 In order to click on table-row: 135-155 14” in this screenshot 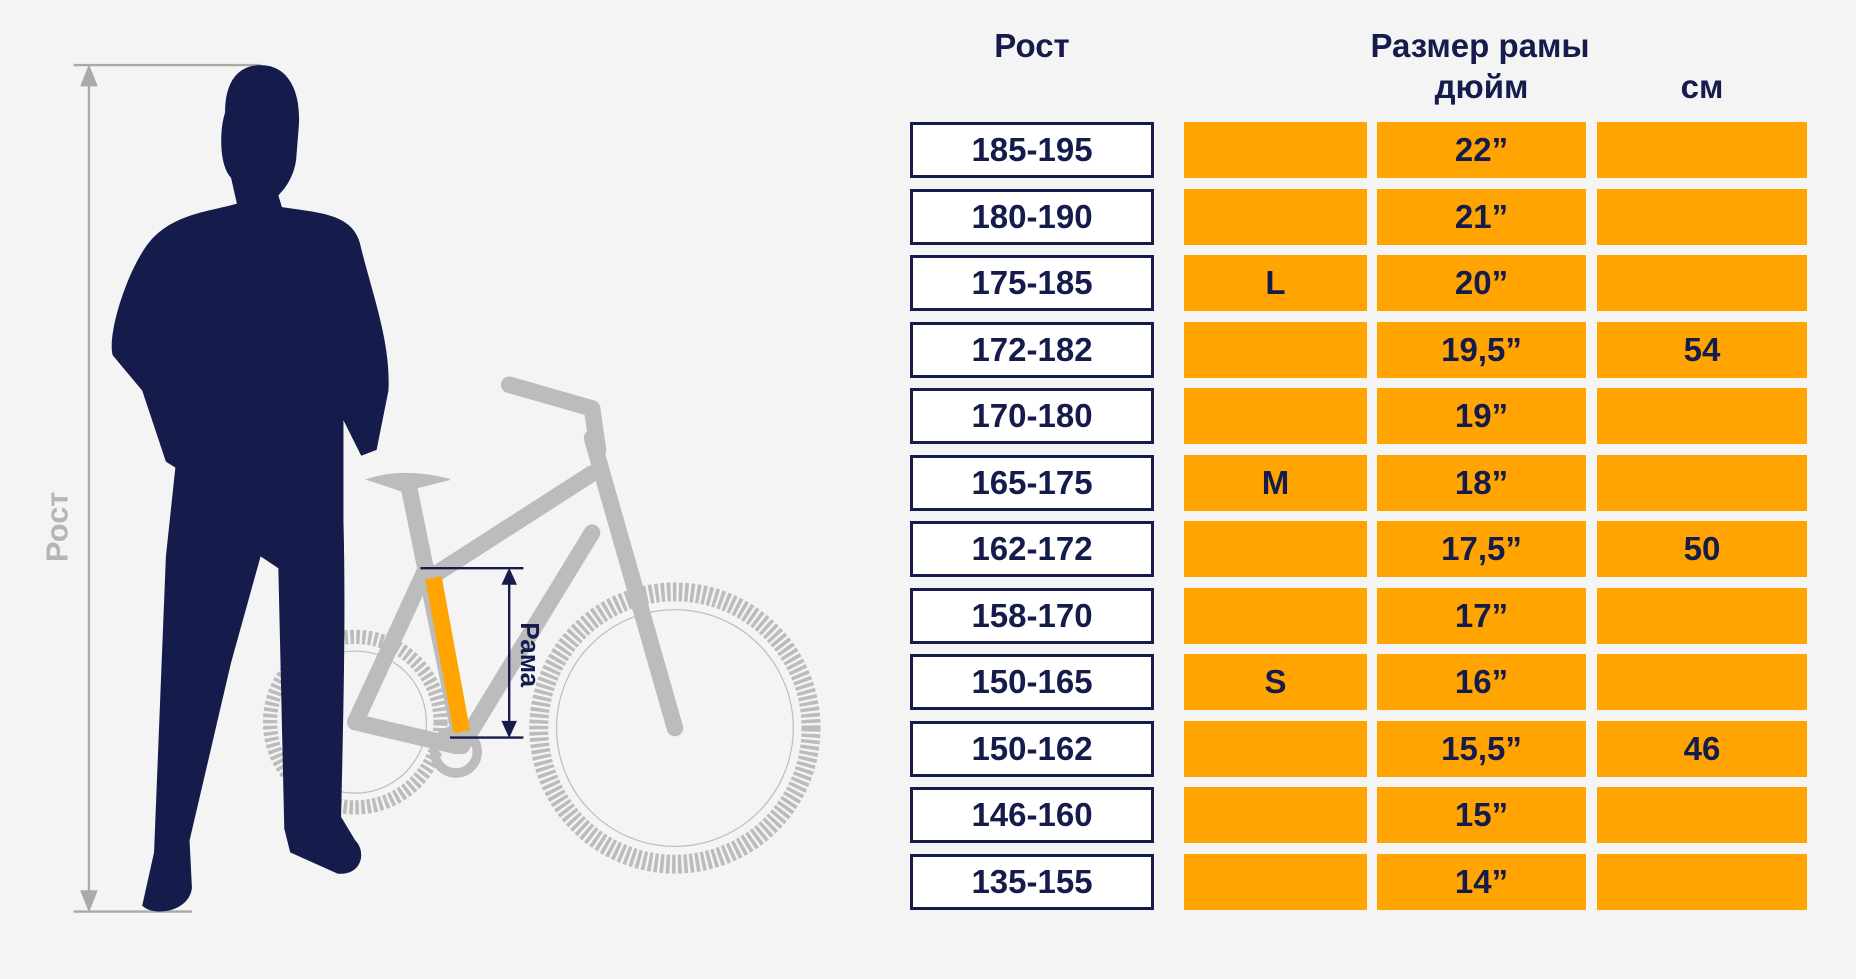, I will do `click(928, 882)`.